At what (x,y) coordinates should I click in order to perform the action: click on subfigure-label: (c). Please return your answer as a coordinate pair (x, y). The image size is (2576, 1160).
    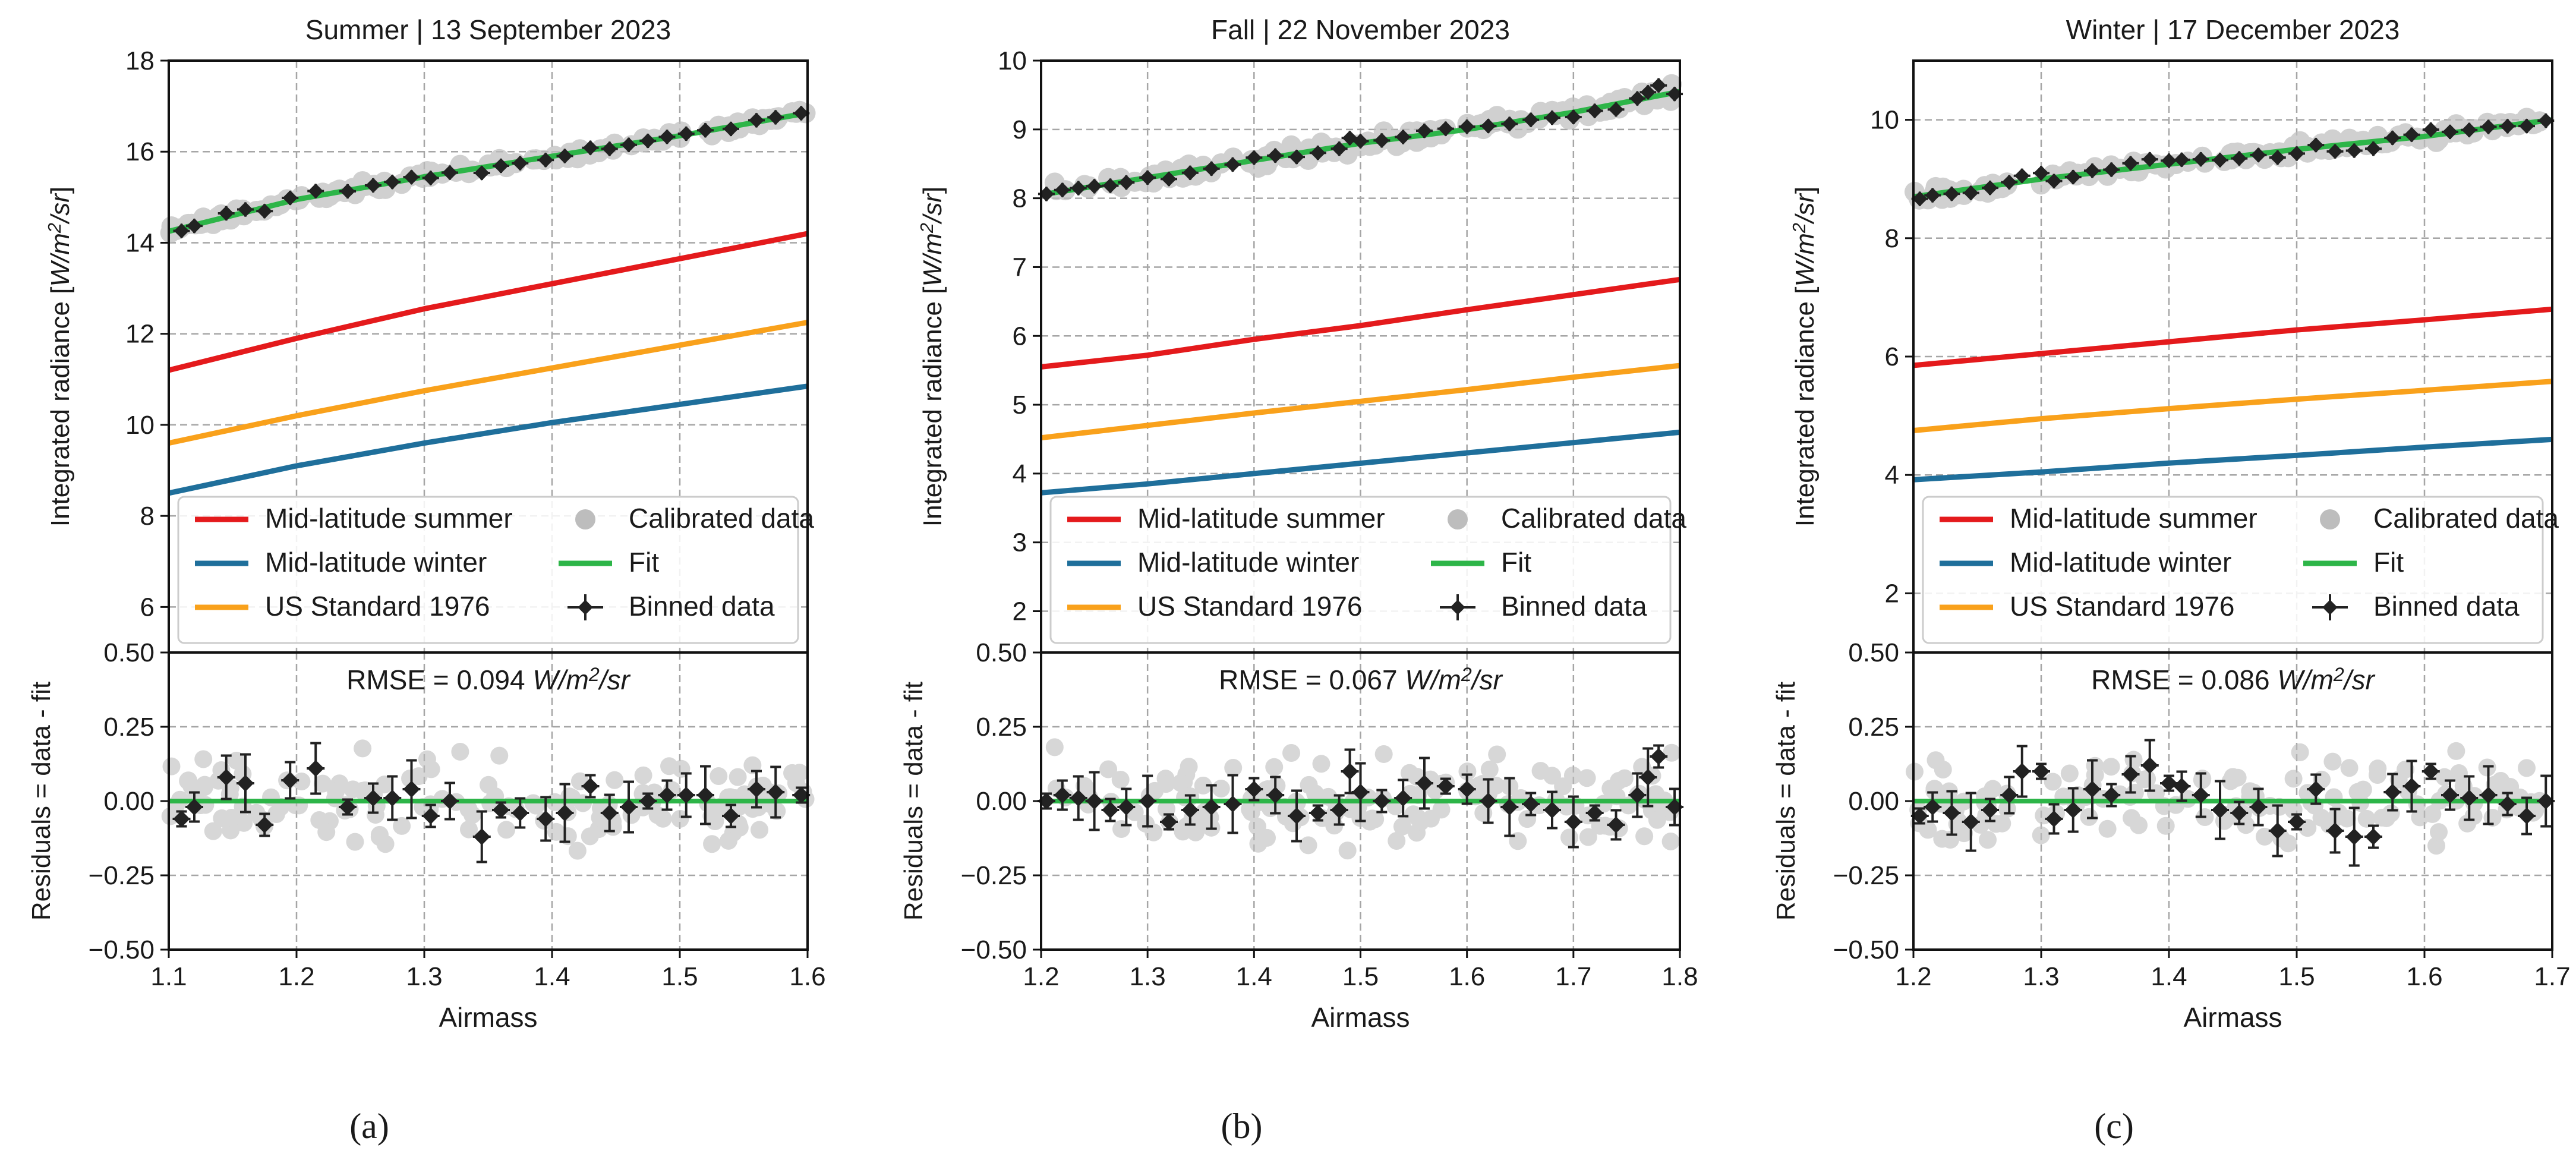
    Looking at the image, I should click on (2114, 1127).